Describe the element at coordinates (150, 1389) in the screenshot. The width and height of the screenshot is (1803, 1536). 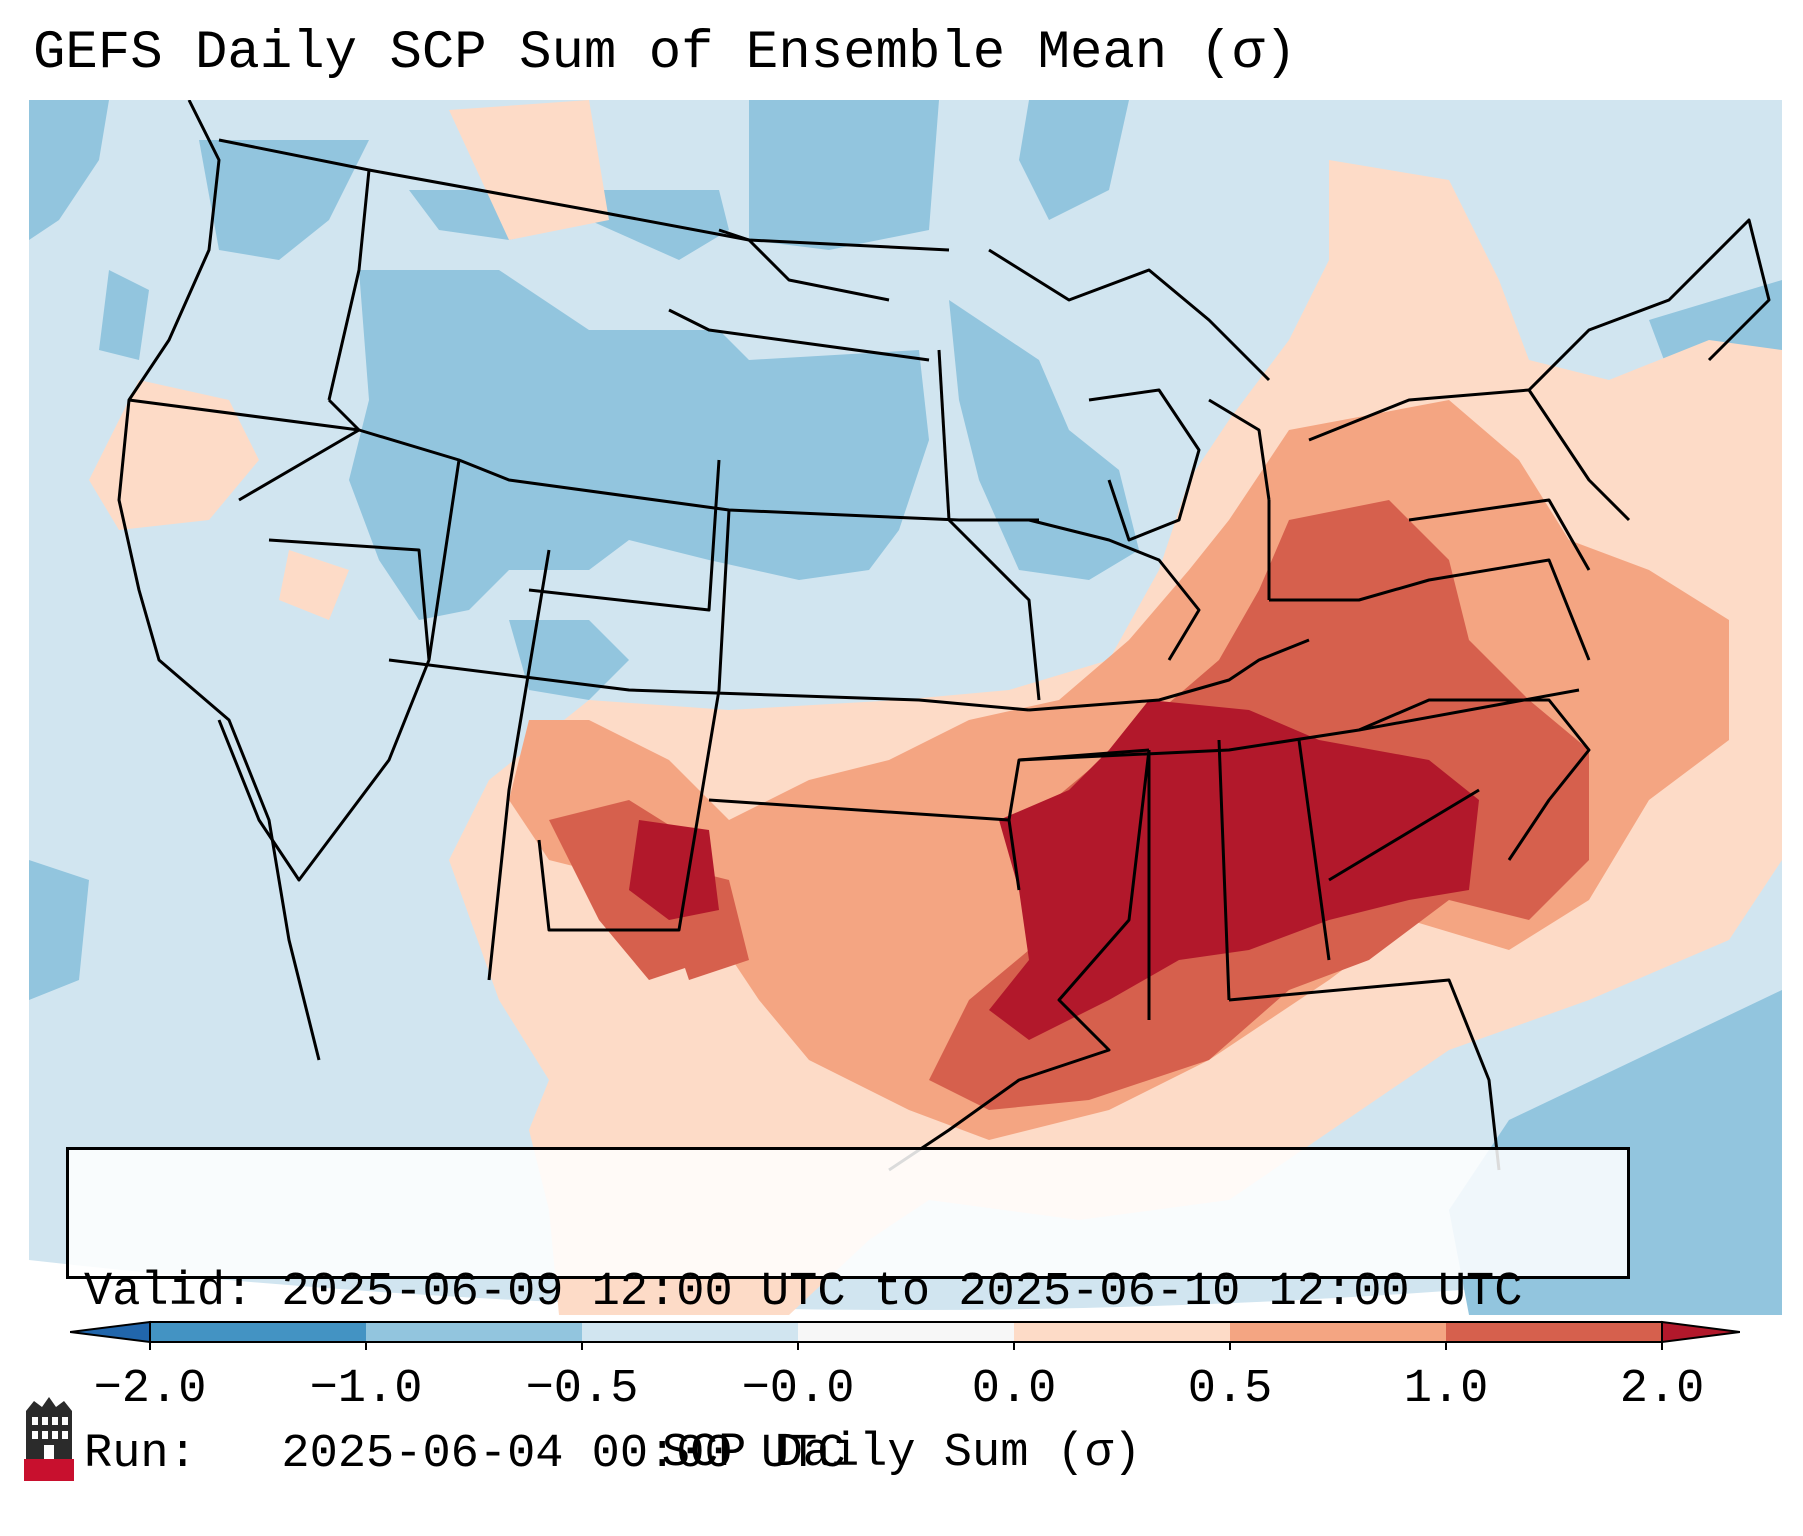
I see `colorbar-tick-label: −2.0` at that location.